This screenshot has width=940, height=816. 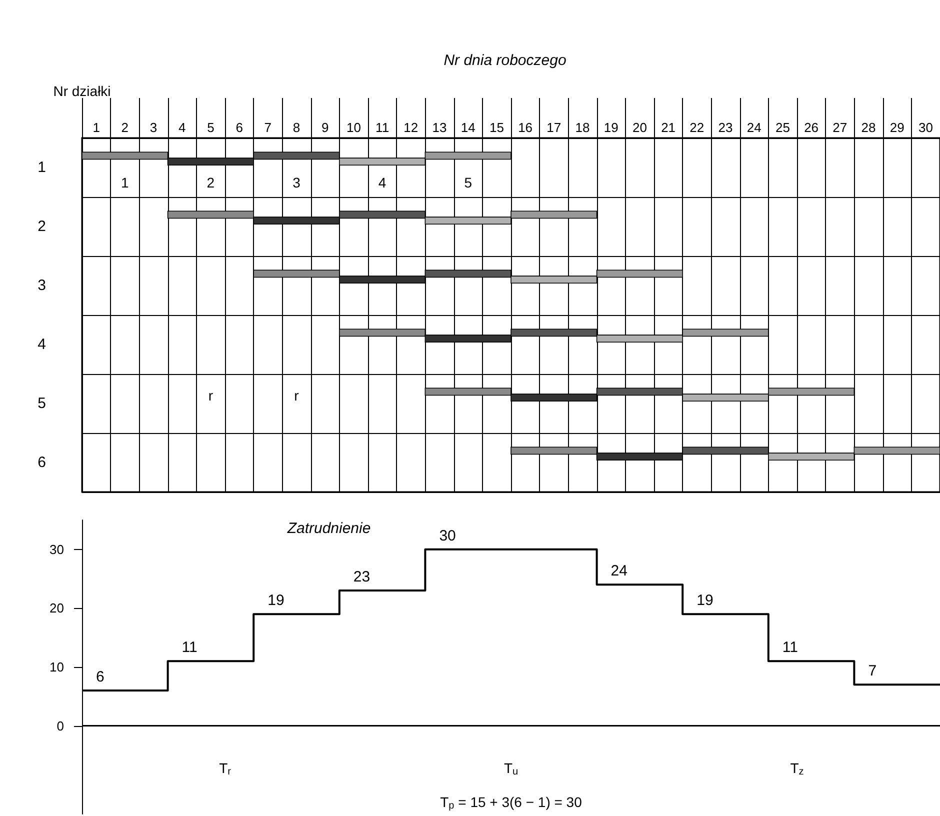 I want to click on x-tick-label: 14, so click(x=468, y=127).